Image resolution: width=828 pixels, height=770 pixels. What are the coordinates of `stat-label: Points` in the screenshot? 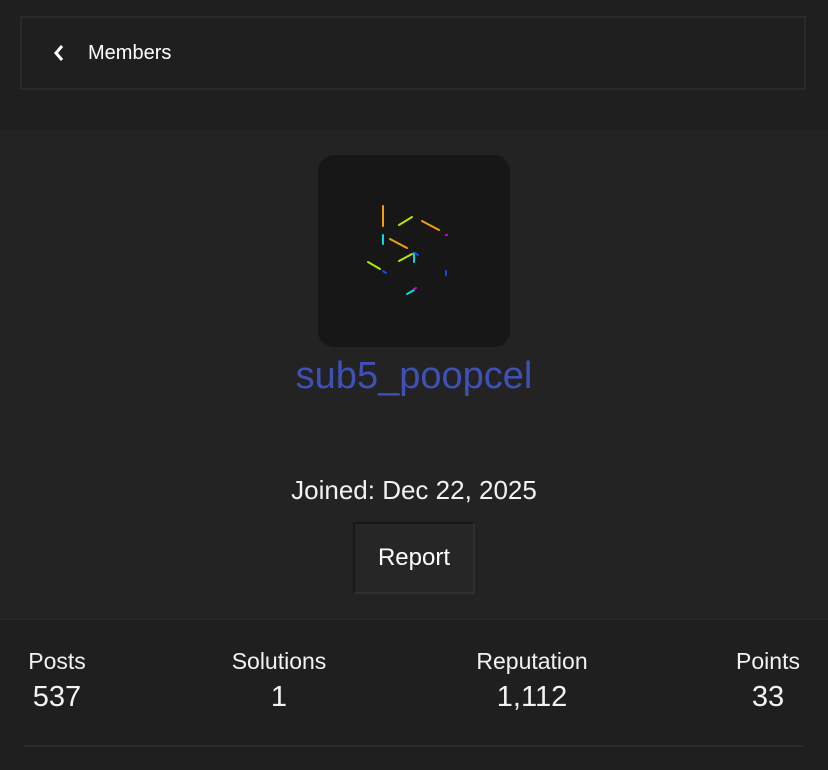 It's located at (768, 661).